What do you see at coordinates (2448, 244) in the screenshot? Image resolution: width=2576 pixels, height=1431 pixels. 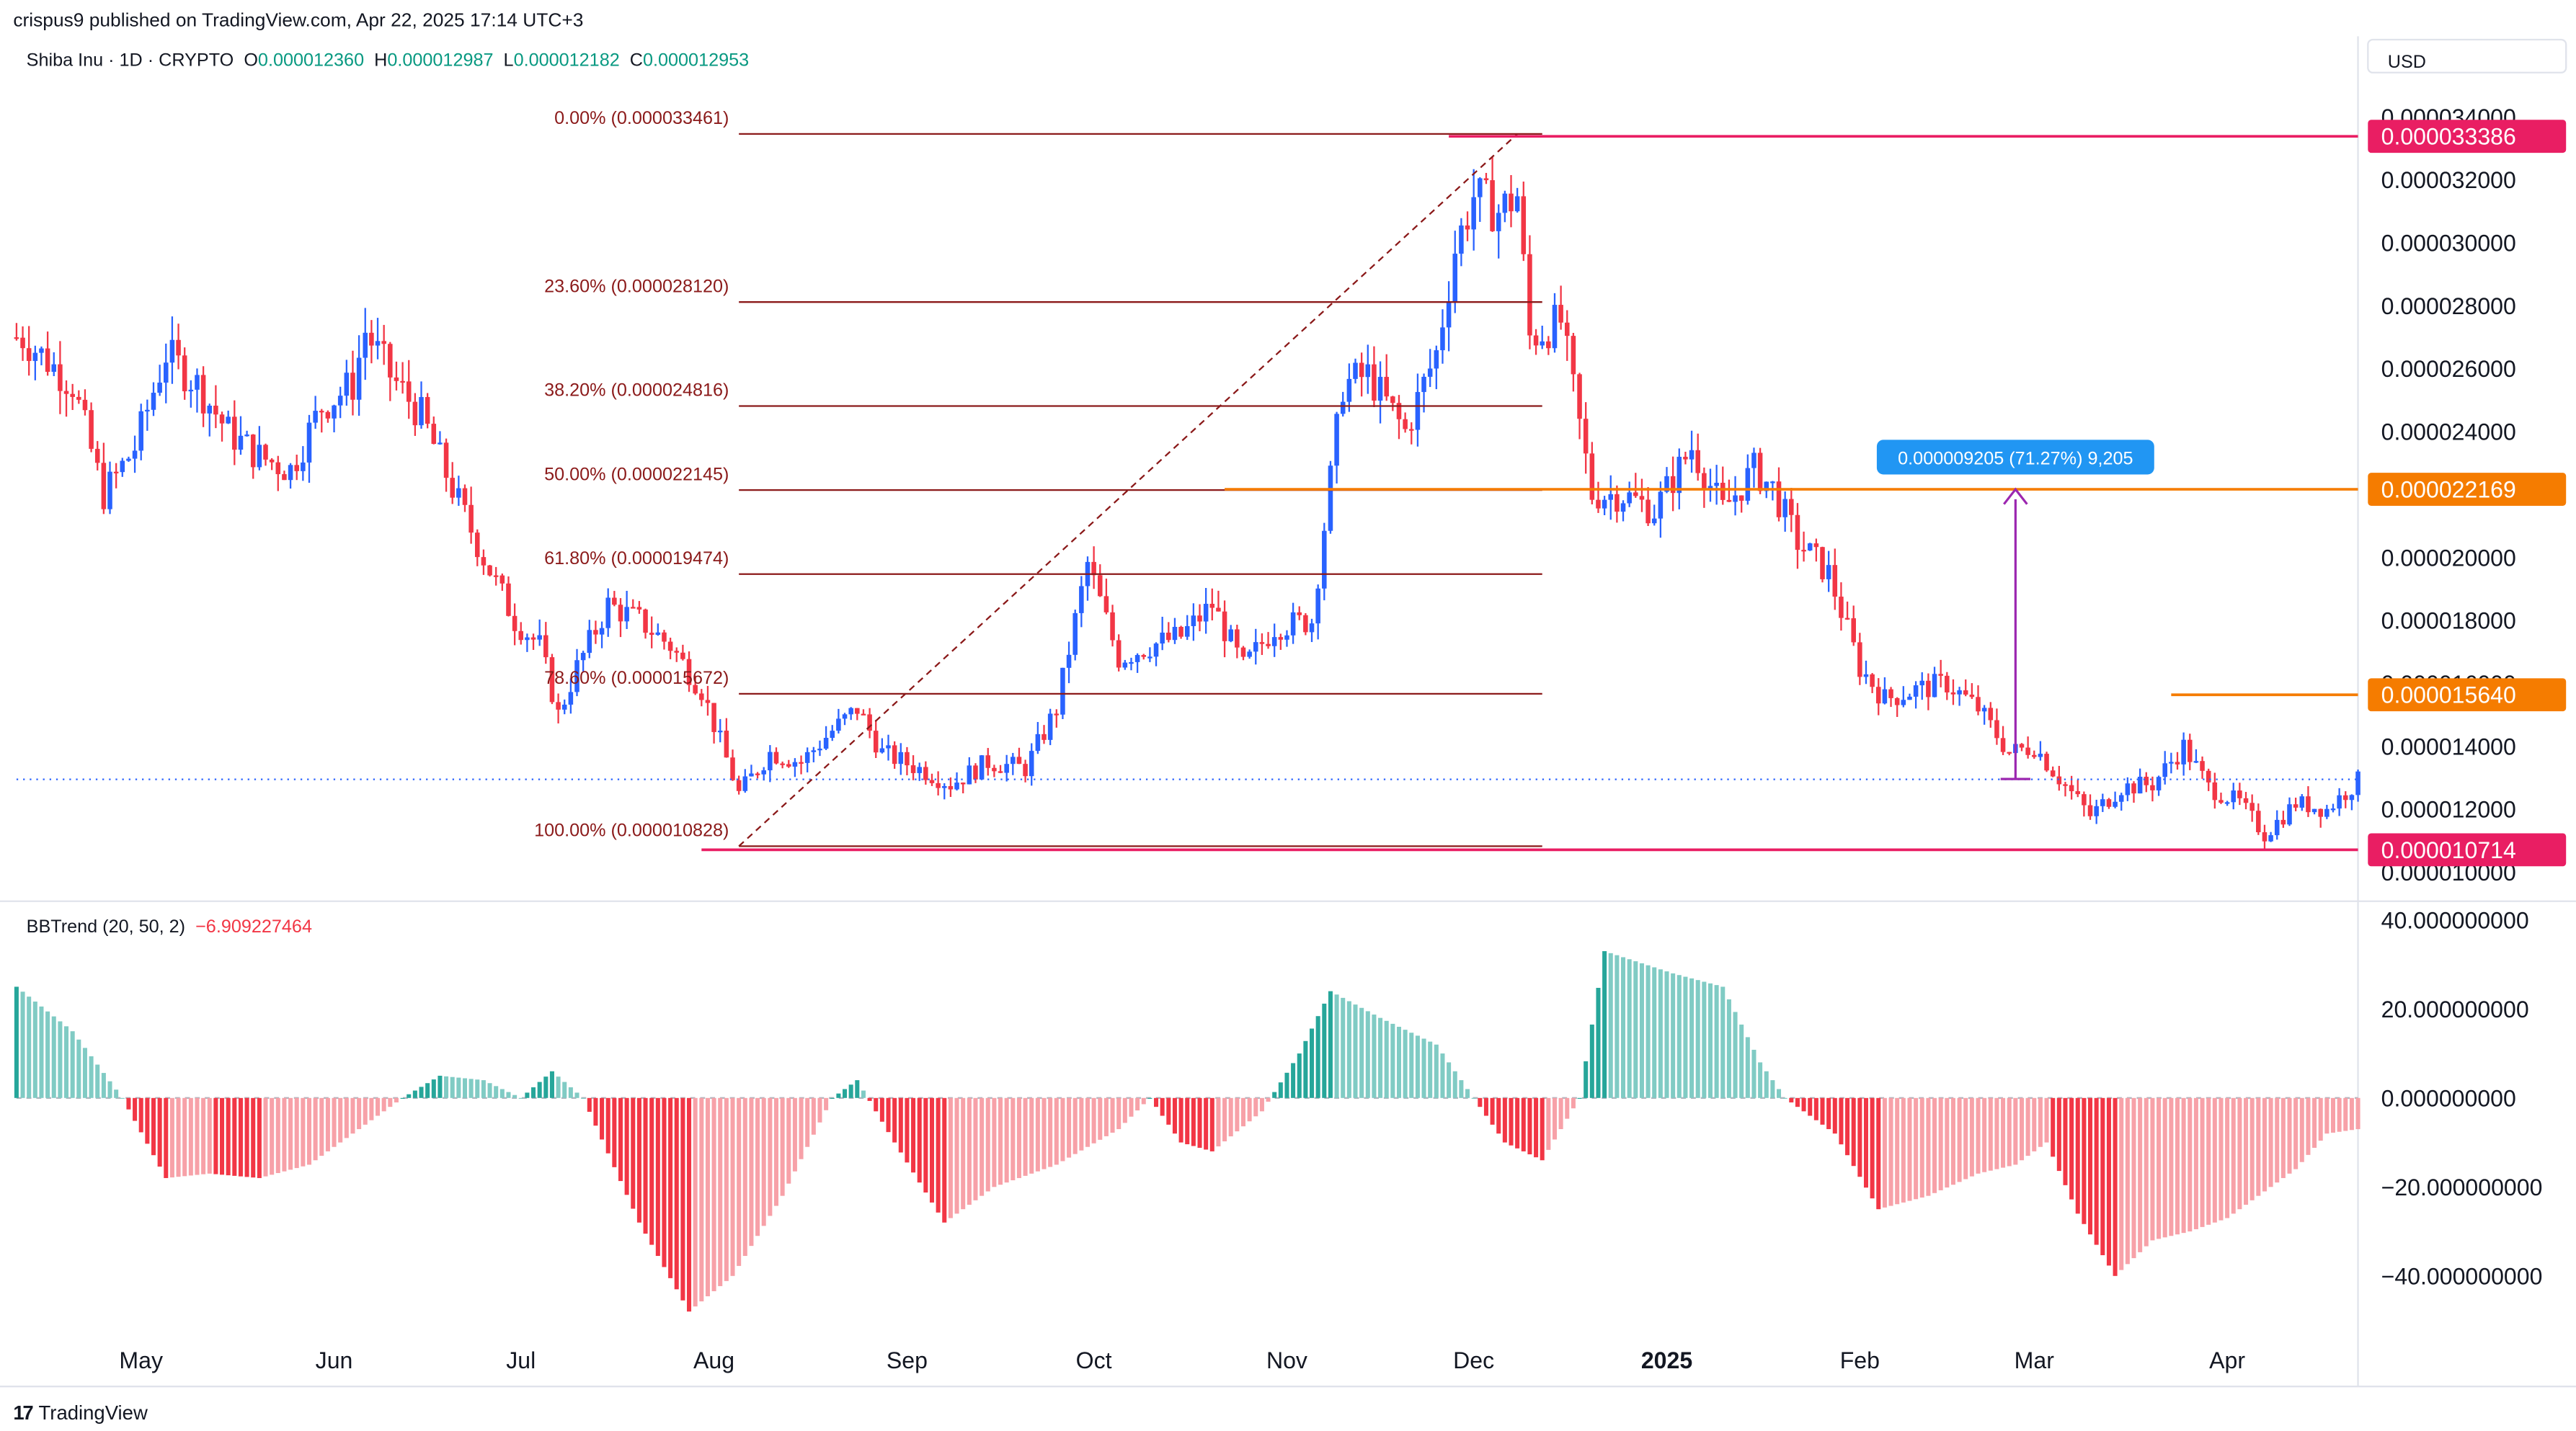 I see `price-tick-label: 0.000030000` at bounding box center [2448, 244].